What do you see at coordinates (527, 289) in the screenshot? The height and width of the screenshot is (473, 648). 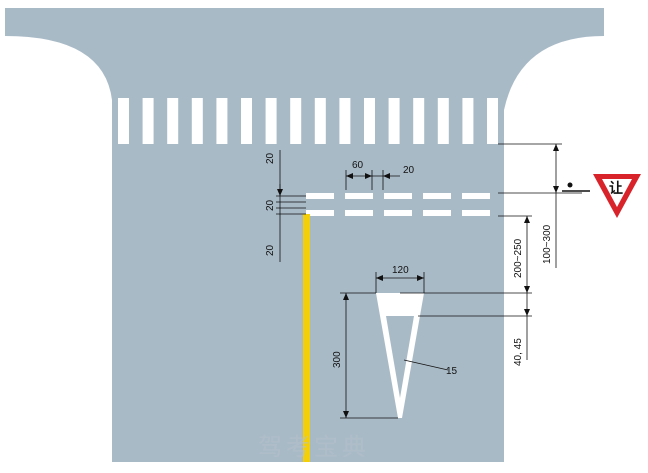 I see `arrow-yield-bottom` at bounding box center [527, 289].